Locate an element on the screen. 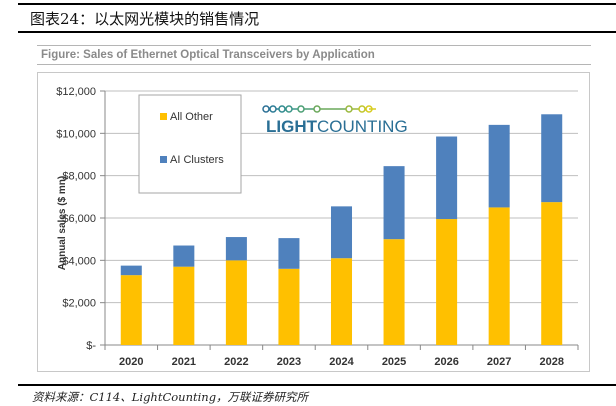  bar-all-other-2025 is located at coordinates (394, 292).